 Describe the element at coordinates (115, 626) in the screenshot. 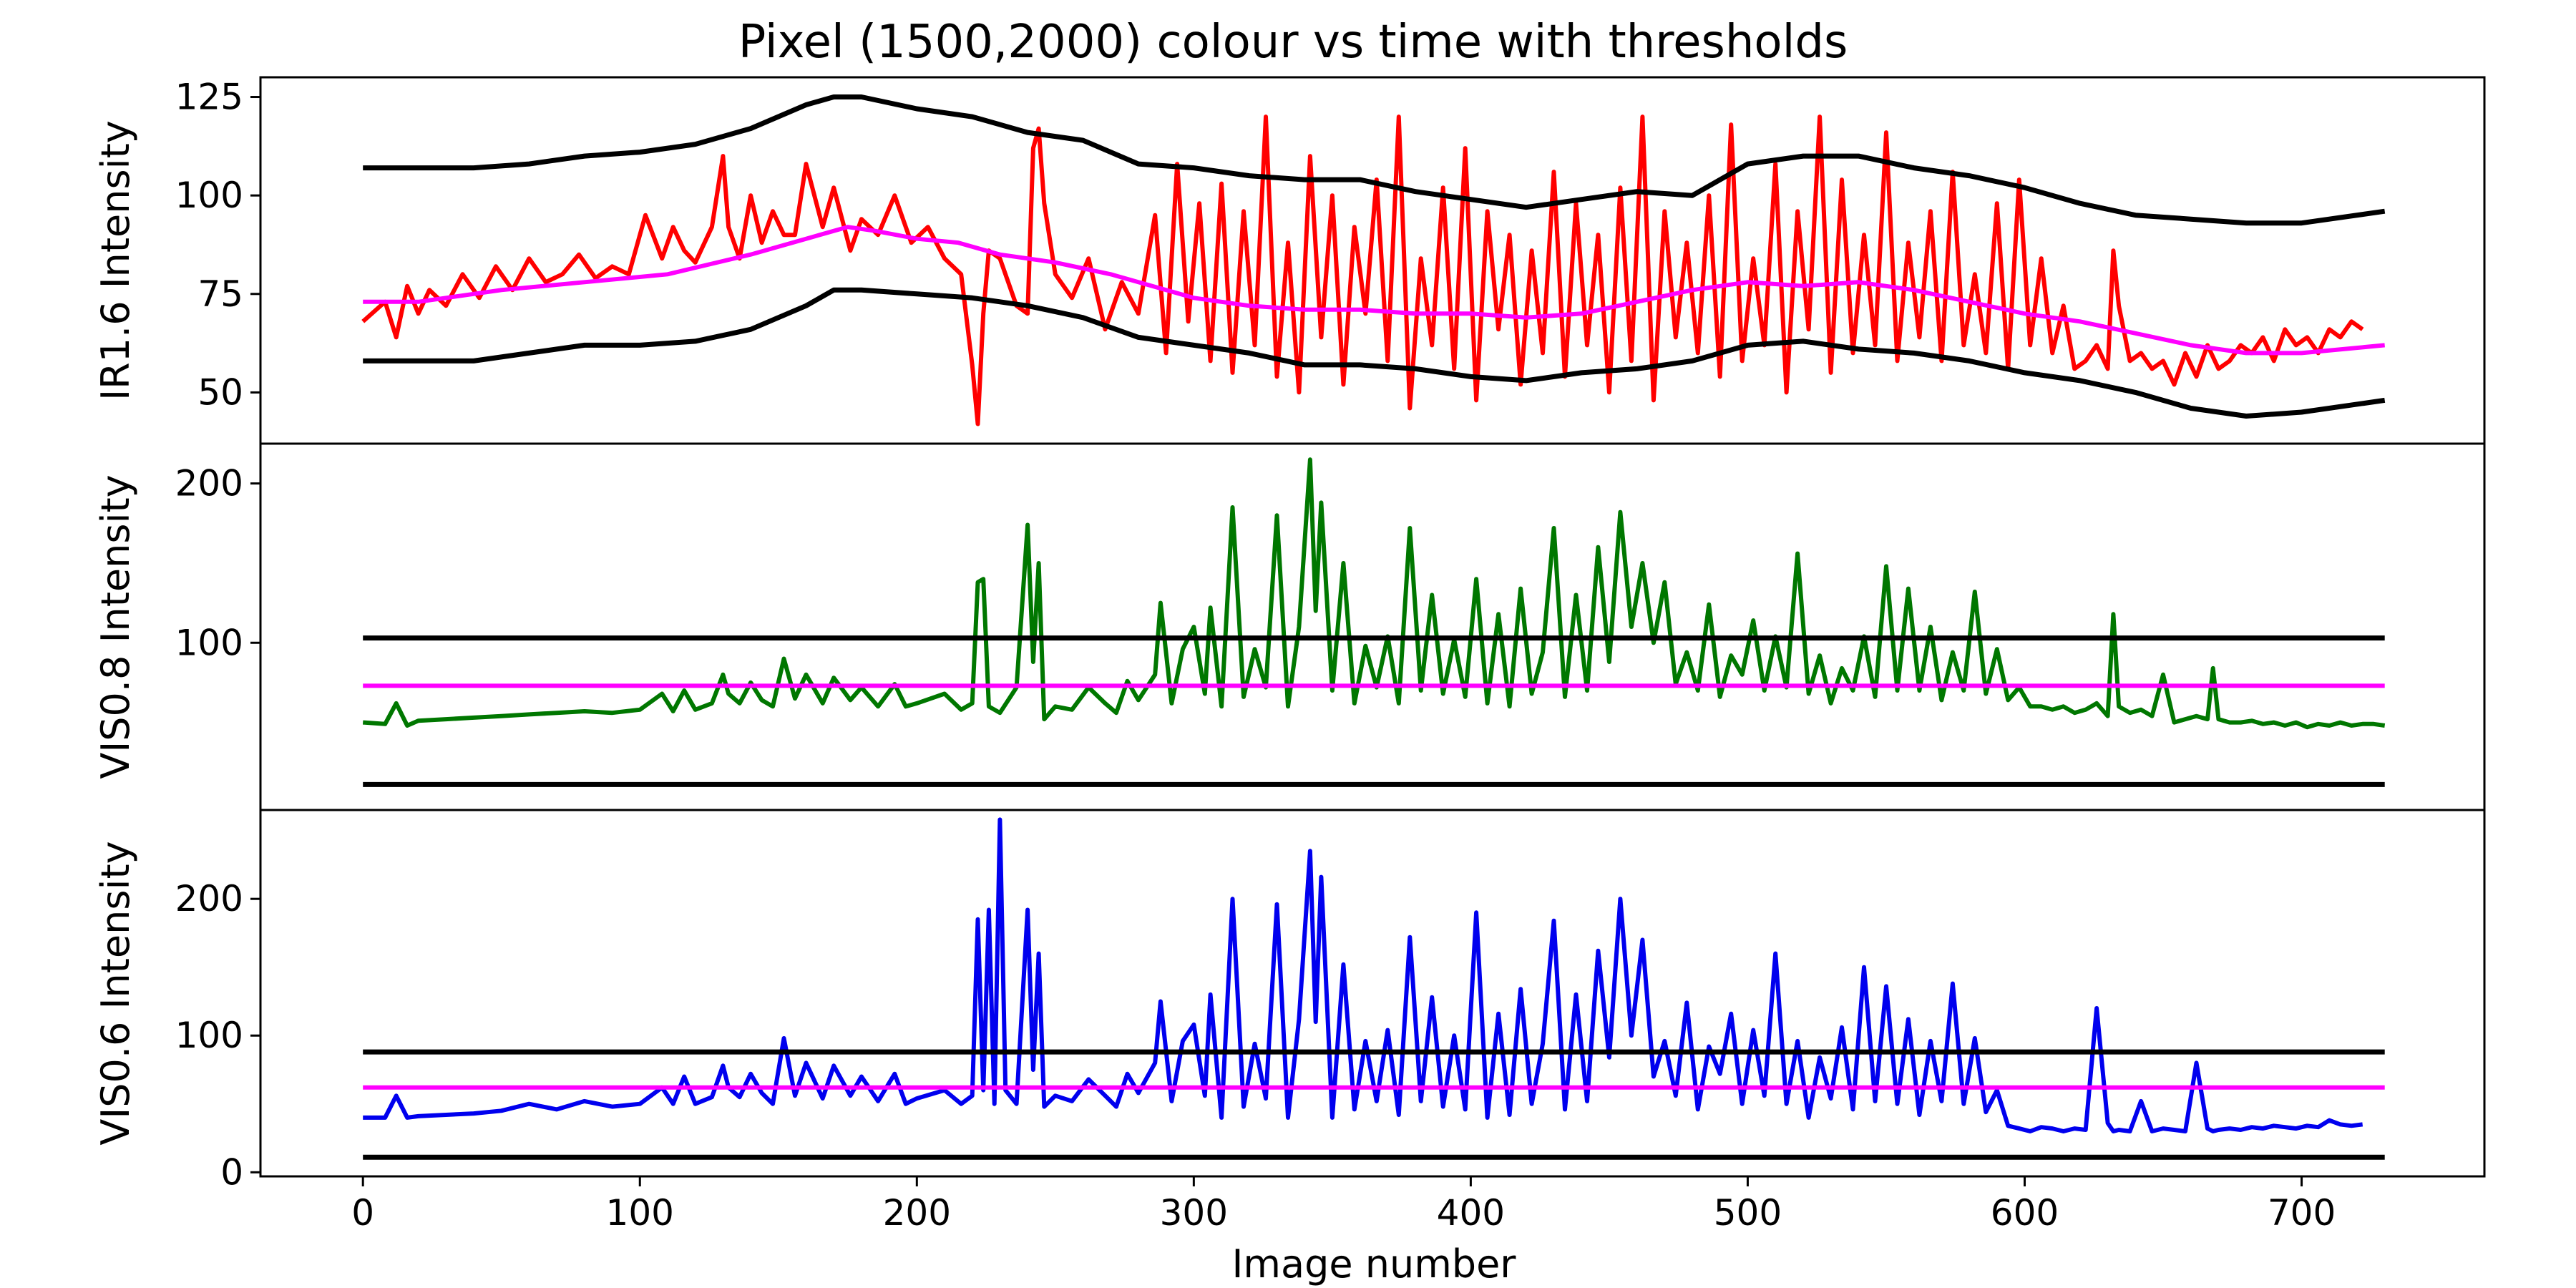

I see `vis08-y-axis-label: VIS0.8 Intensity` at that location.